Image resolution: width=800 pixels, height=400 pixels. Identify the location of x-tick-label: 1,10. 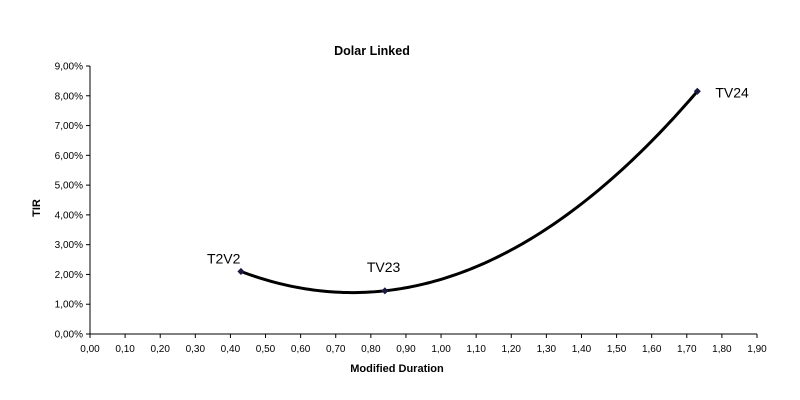
(476, 349).